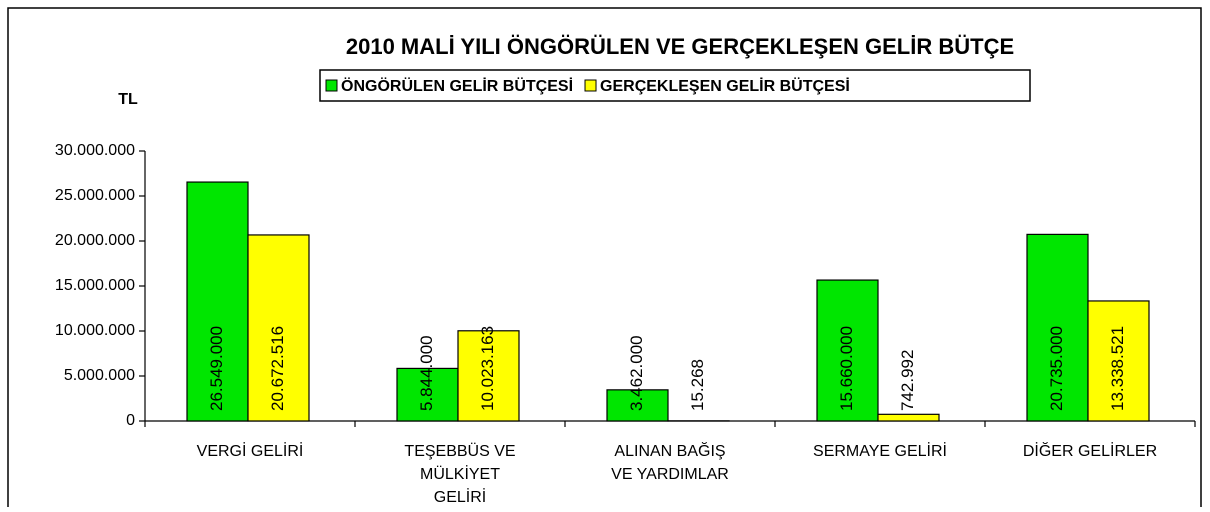 This screenshot has height=512, width=1210. Describe the element at coordinates (636, 373) in the screenshot. I see `value-label: 3.462.000` at that location.